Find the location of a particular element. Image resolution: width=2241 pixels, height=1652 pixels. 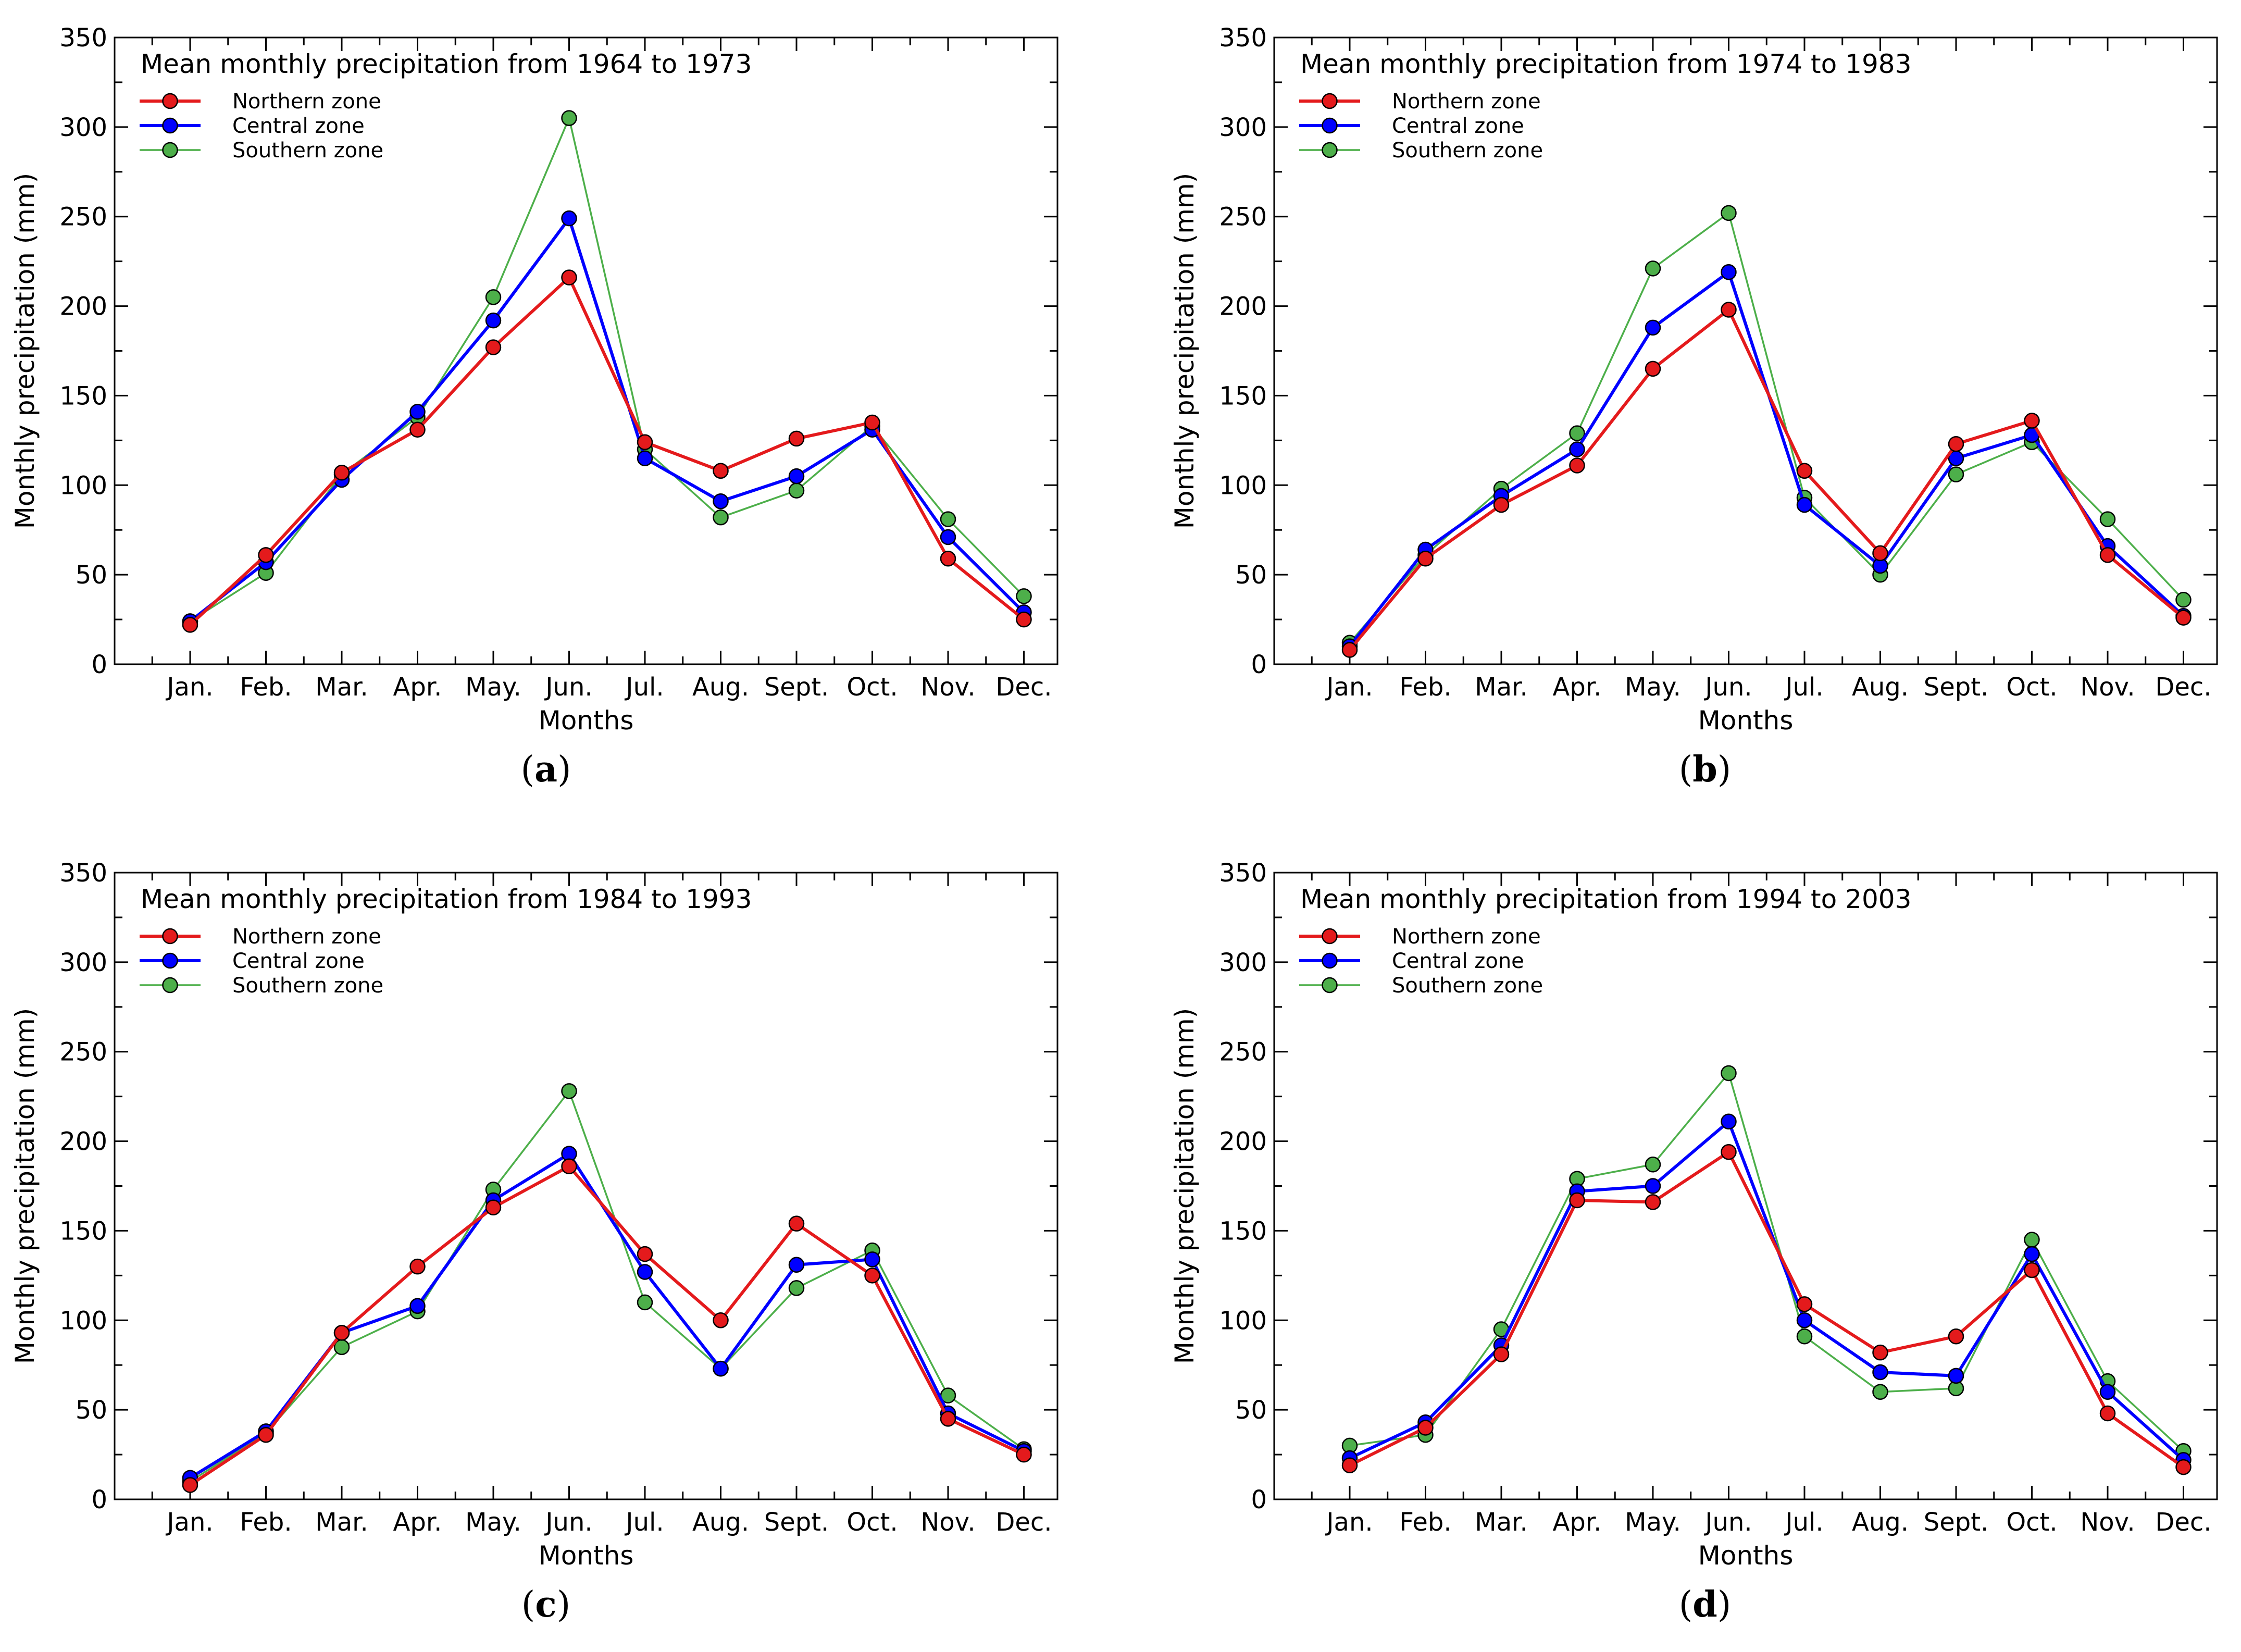

legend-entry: Northern zone is located at coordinates (306, 937).